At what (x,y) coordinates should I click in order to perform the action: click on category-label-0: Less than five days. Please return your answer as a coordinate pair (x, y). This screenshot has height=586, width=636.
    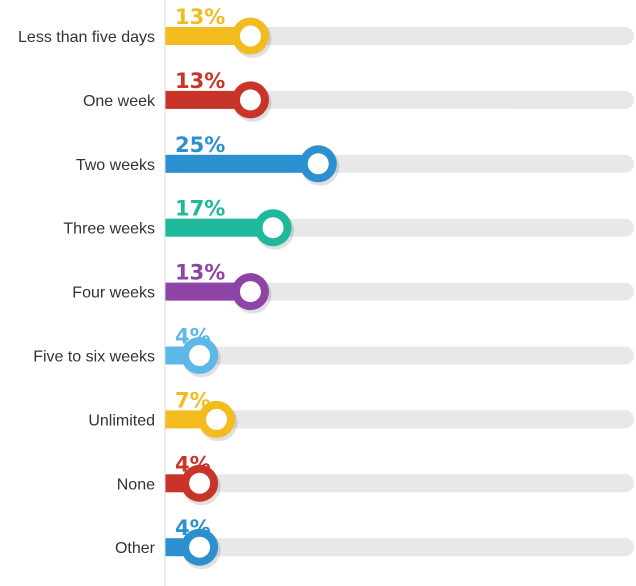
    Looking at the image, I should click on (86, 37).